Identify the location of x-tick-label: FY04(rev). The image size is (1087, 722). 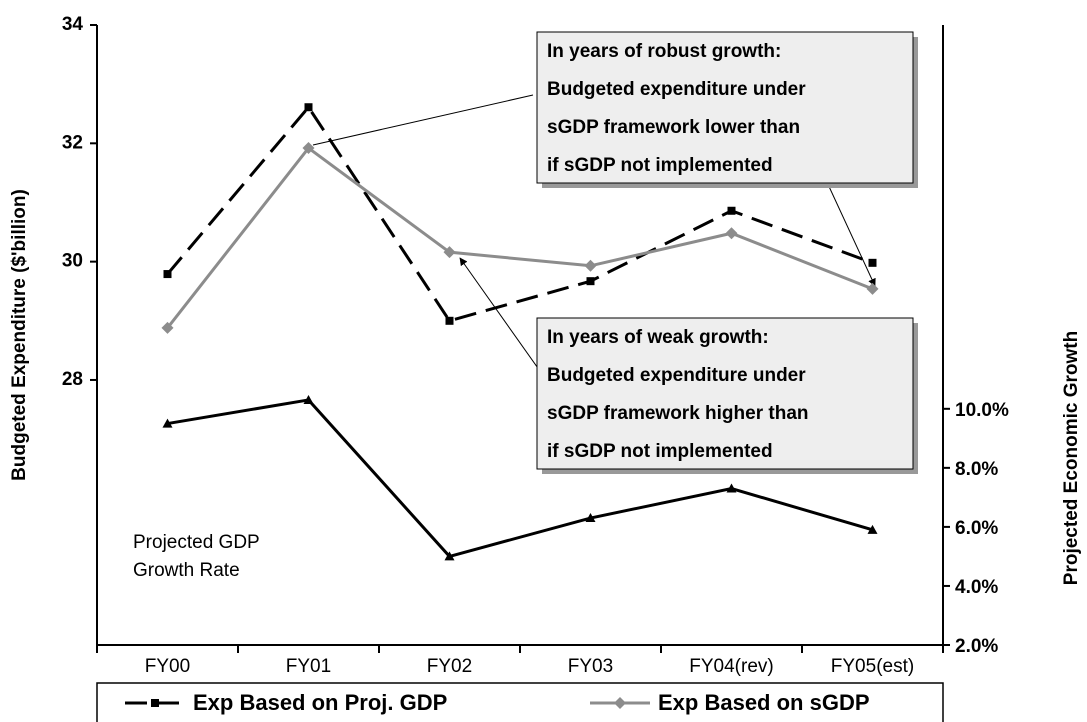
(731, 666).